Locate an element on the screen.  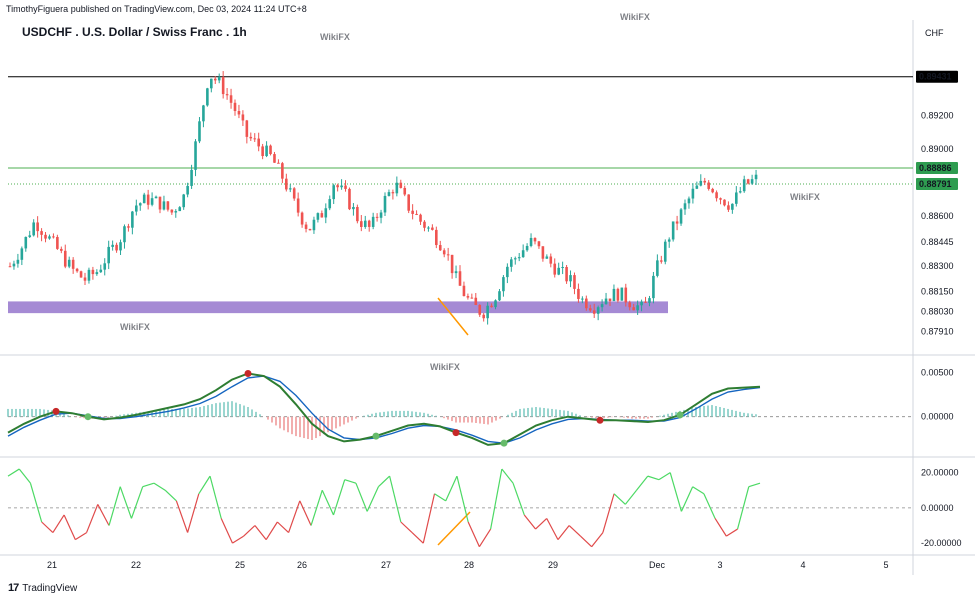
tradingview-logo: 17 TradingView is located at coordinates (42, 588).